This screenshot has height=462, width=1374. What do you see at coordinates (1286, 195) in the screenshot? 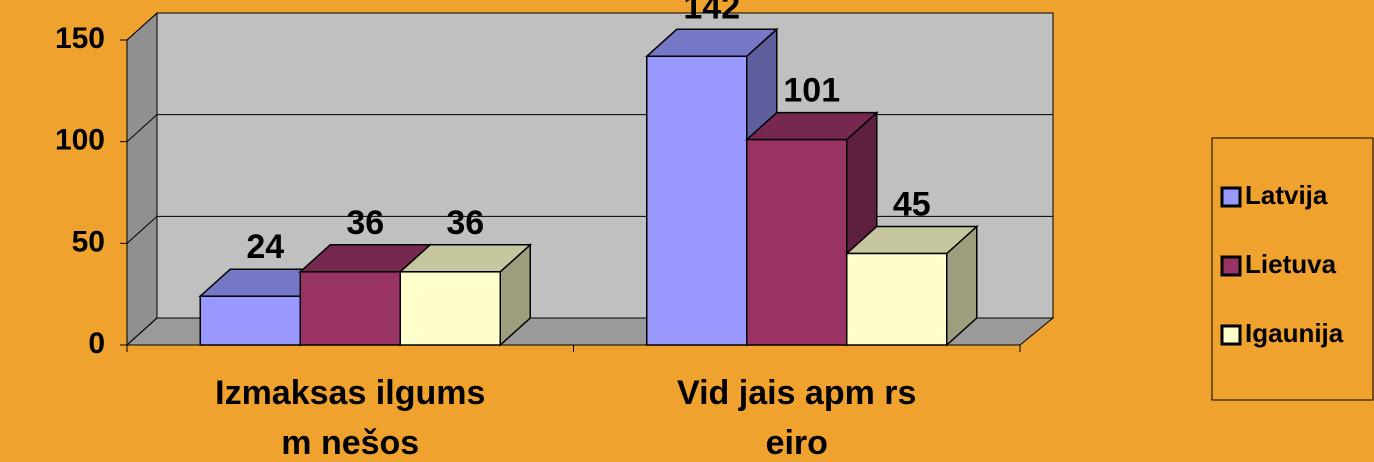
I see `legend-label: Latvija` at bounding box center [1286, 195].